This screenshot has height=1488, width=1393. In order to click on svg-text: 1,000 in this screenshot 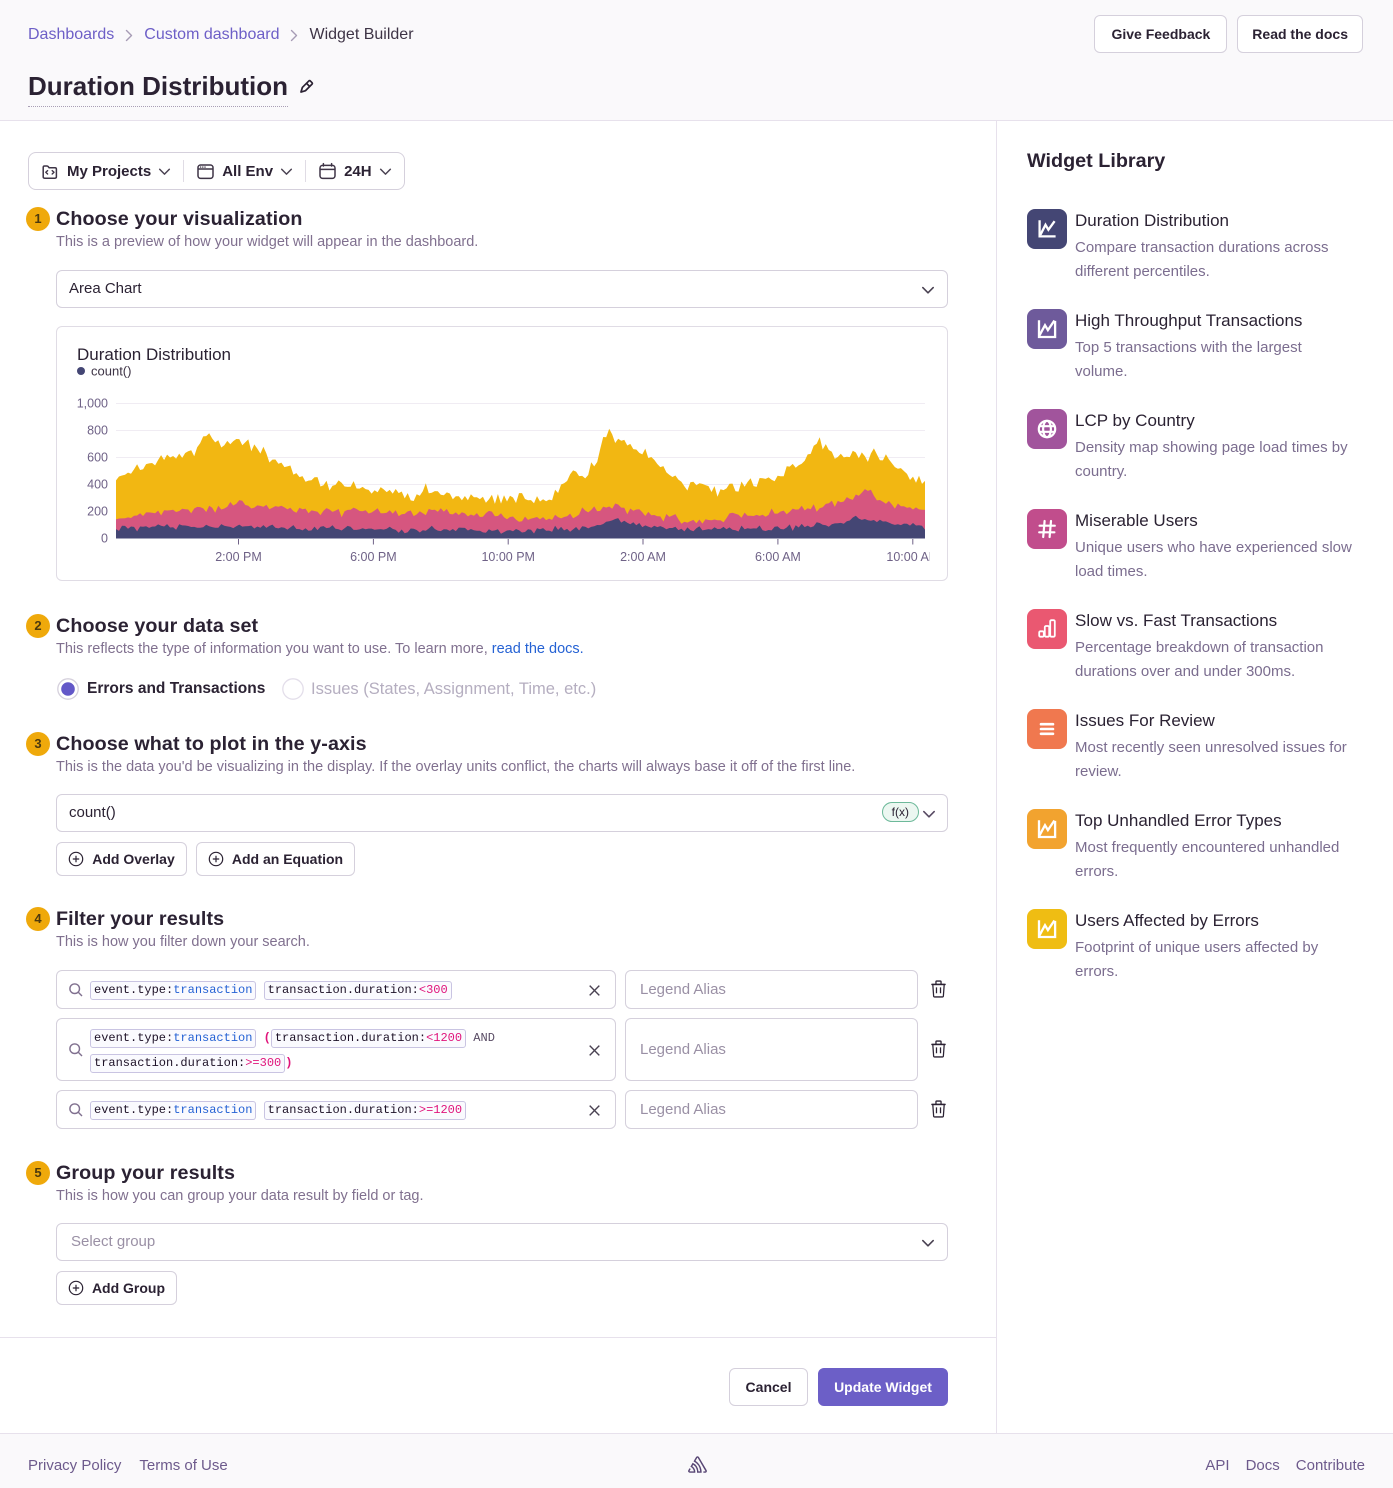, I will do `click(92, 404)`.